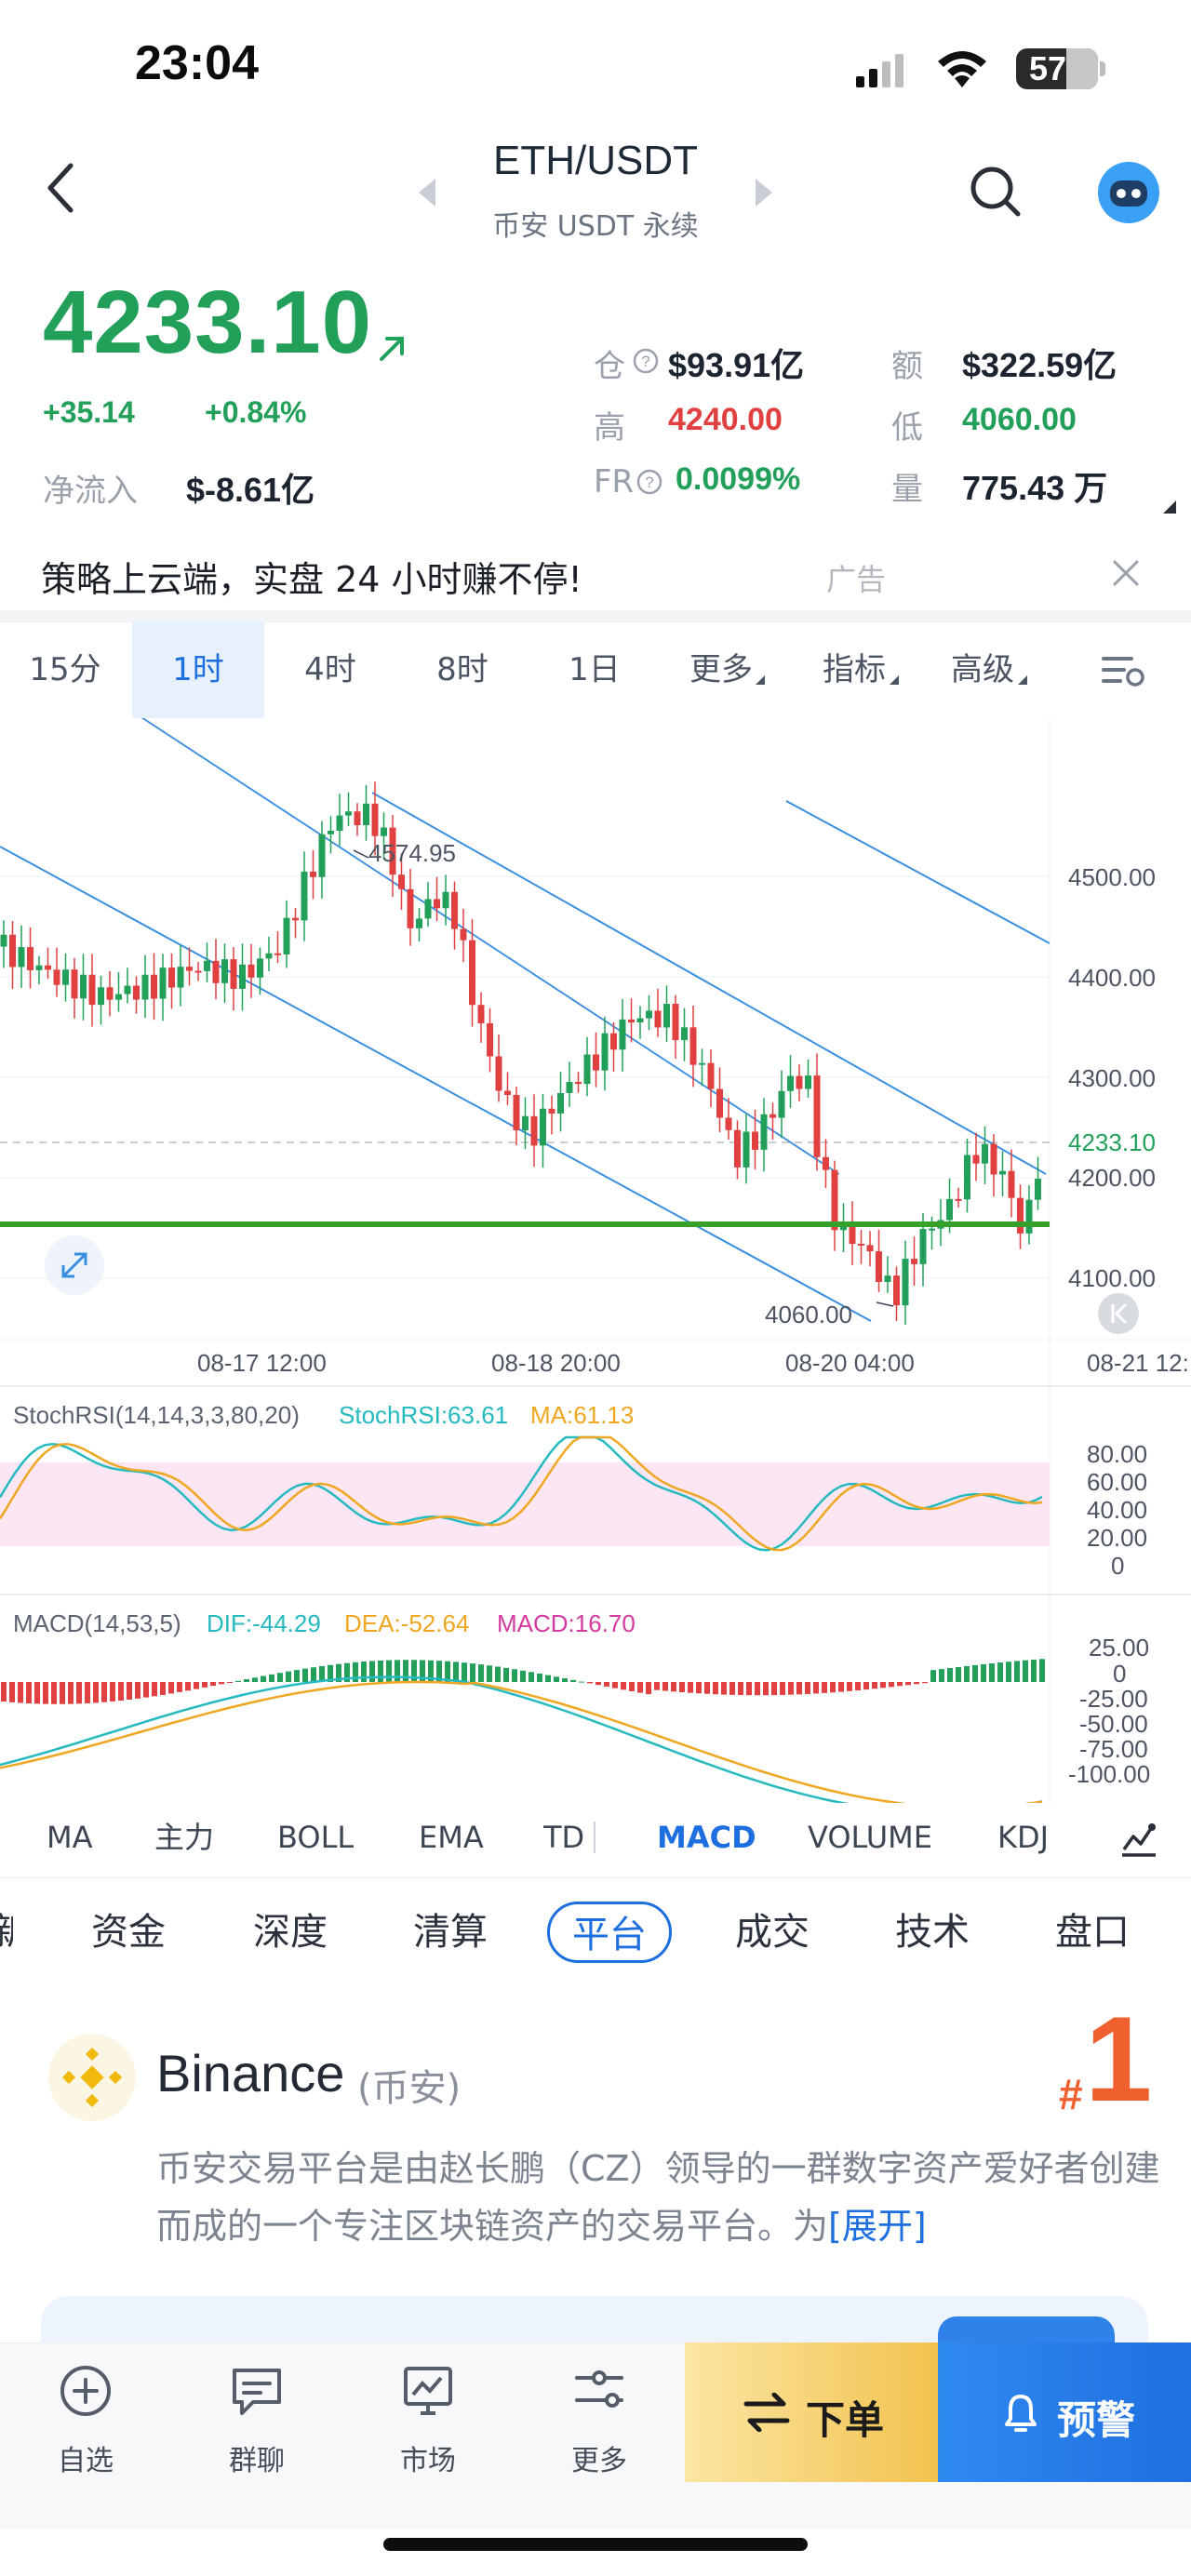 The width and height of the screenshot is (1191, 2576). What do you see at coordinates (854, 669) in the screenshot?
I see `tab-indicators: 指标` at bounding box center [854, 669].